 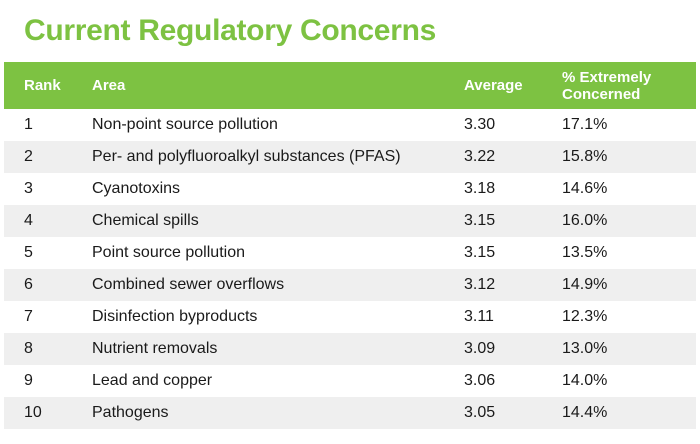 What do you see at coordinates (109, 85) in the screenshot?
I see `header-area: Area` at bounding box center [109, 85].